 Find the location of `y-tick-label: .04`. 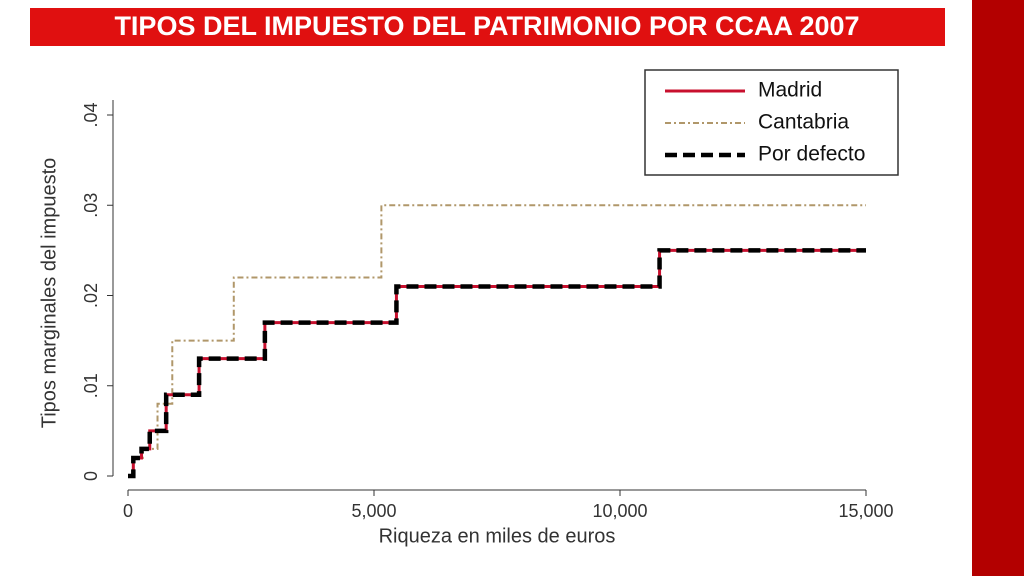

y-tick-label: .04 is located at coordinates (91, 114).